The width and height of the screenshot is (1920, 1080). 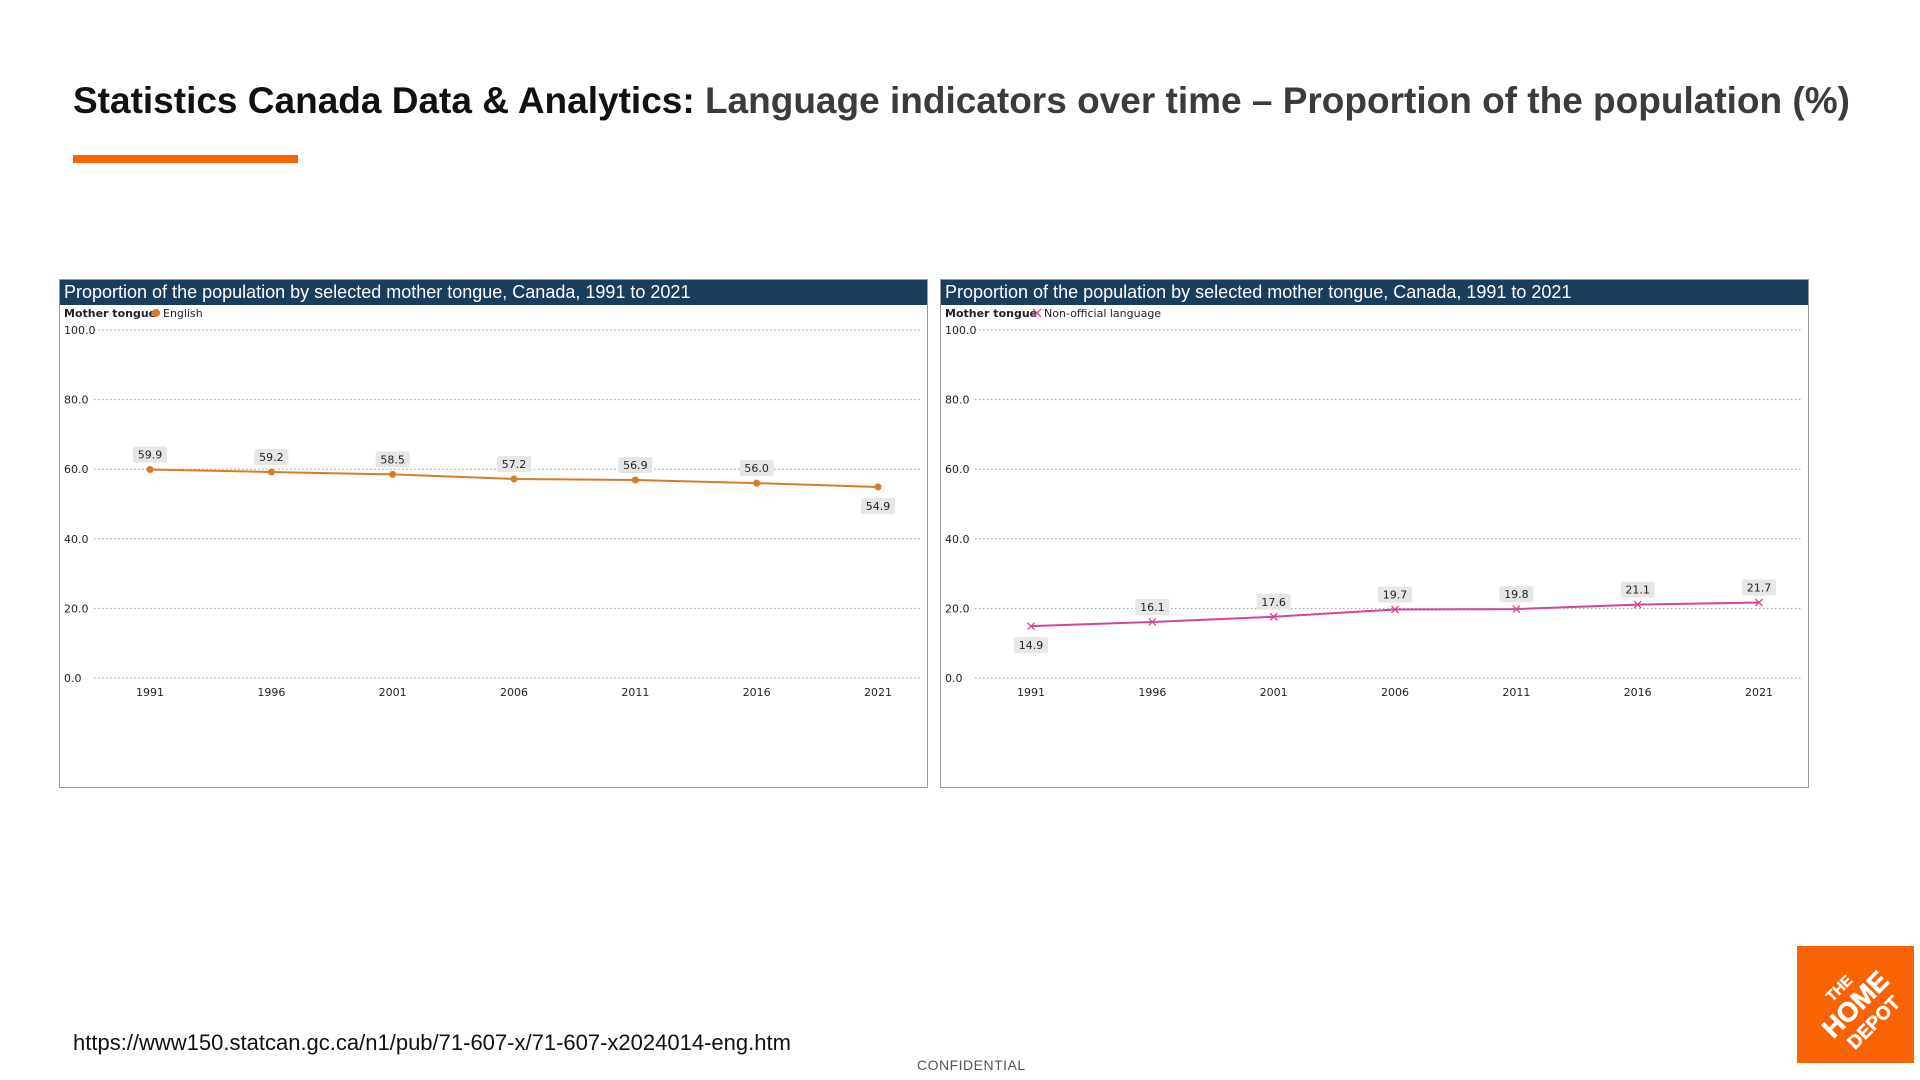 I want to click on data-label: 16.1, so click(x=1152, y=607).